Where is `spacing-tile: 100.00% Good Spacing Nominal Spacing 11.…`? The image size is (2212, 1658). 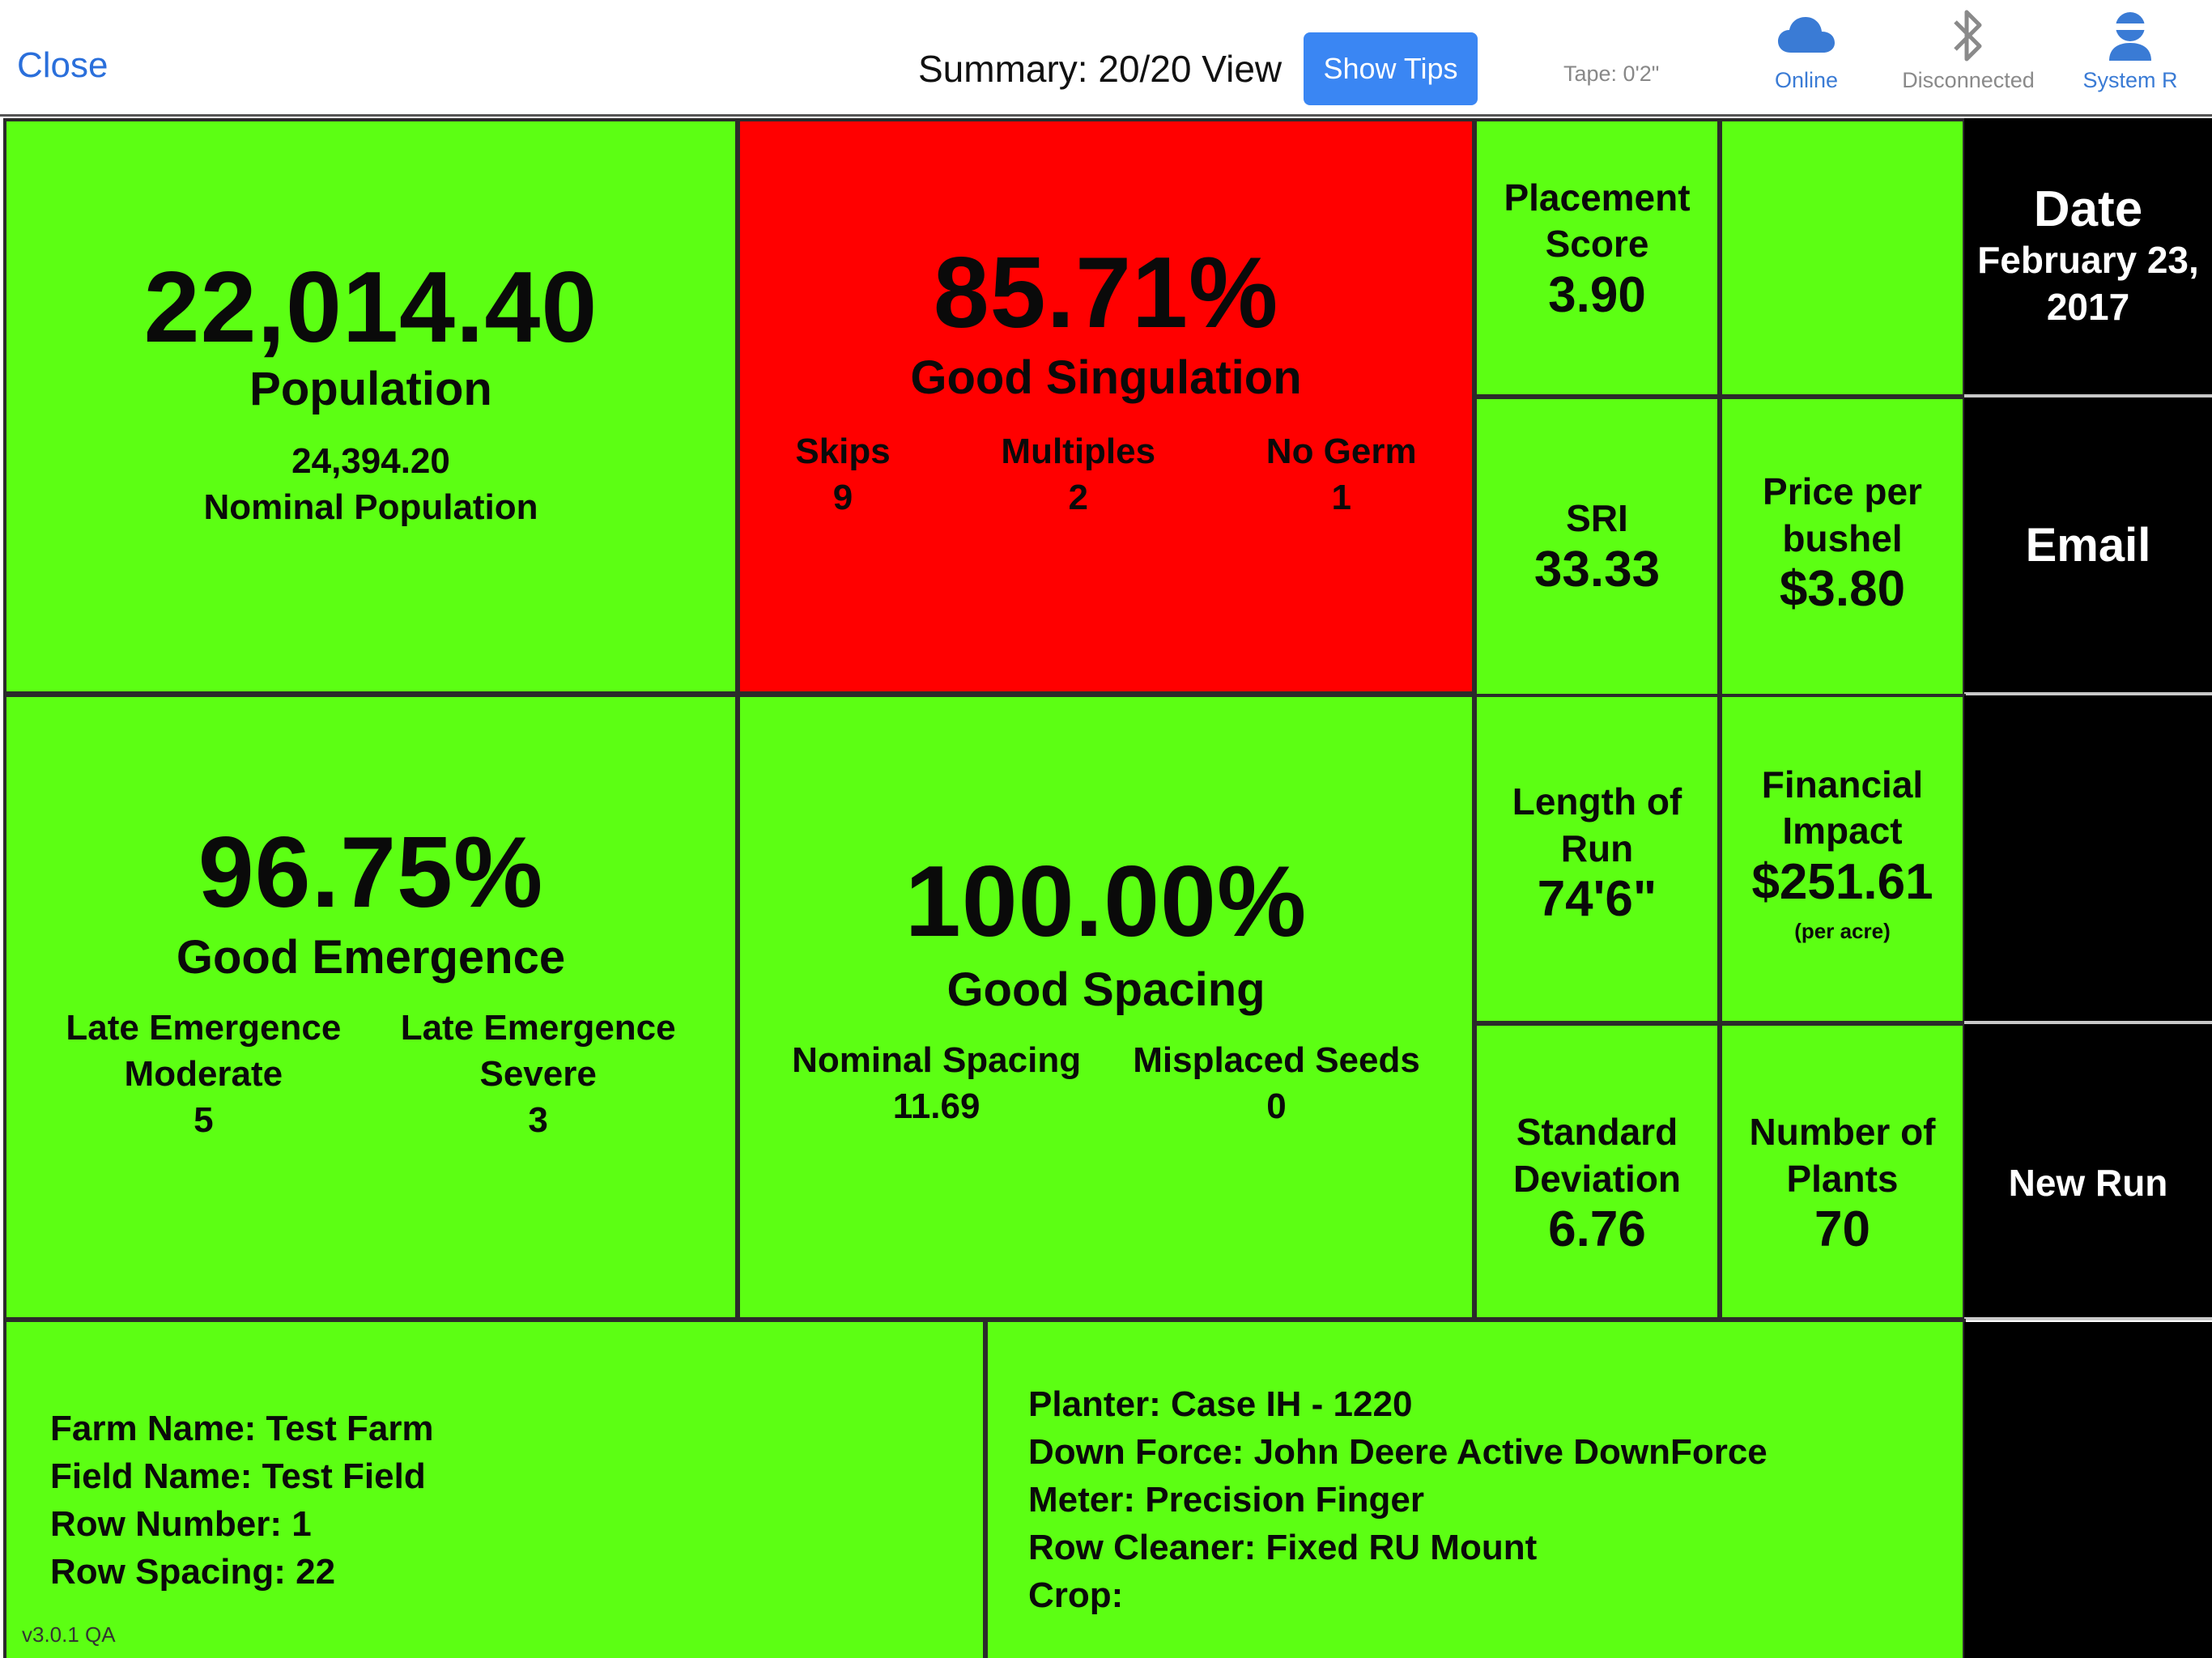 spacing-tile: 100.00% Good Spacing Nominal Spacing 11.… is located at coordinates (1106, 1007).